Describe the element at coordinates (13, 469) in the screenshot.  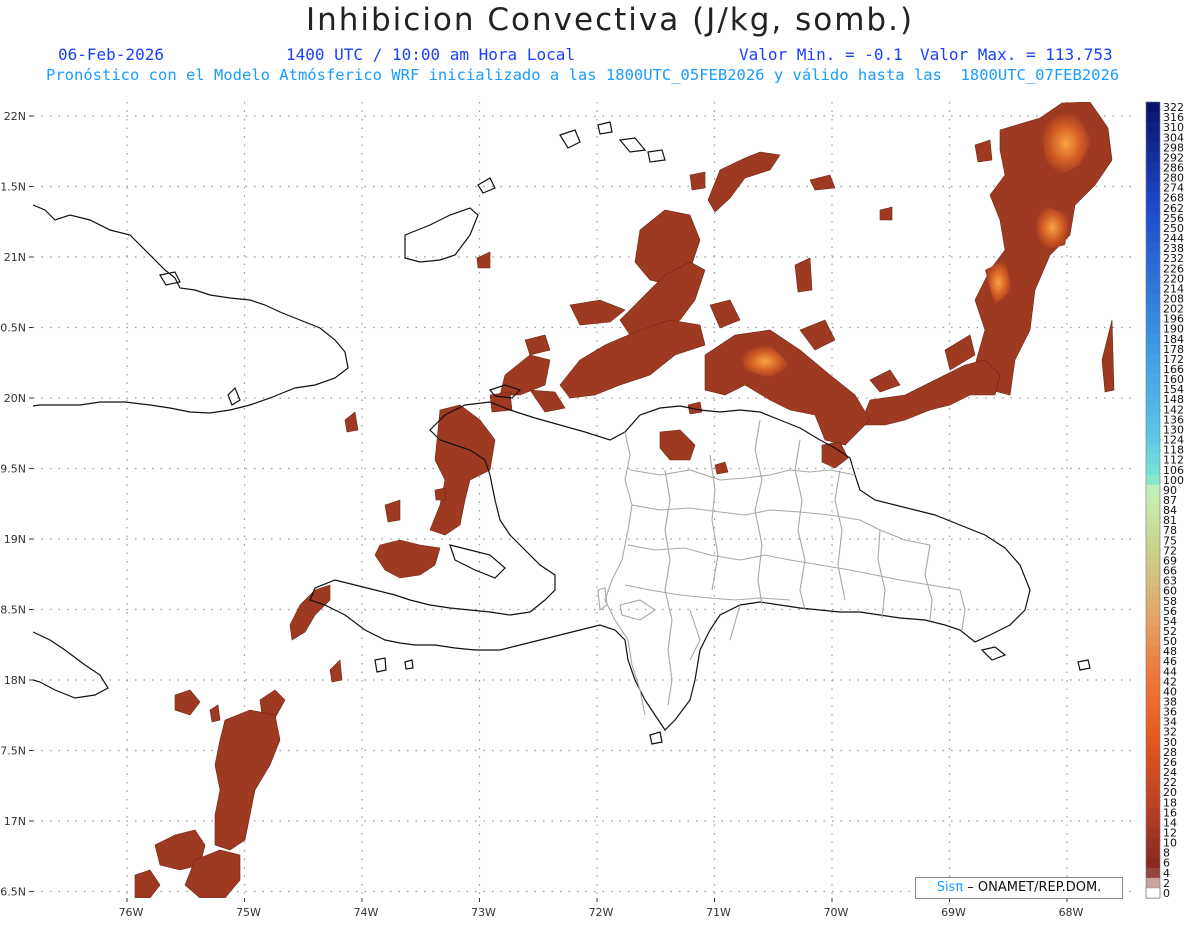
I see `lat-tick-label: 9.5N` at that location.